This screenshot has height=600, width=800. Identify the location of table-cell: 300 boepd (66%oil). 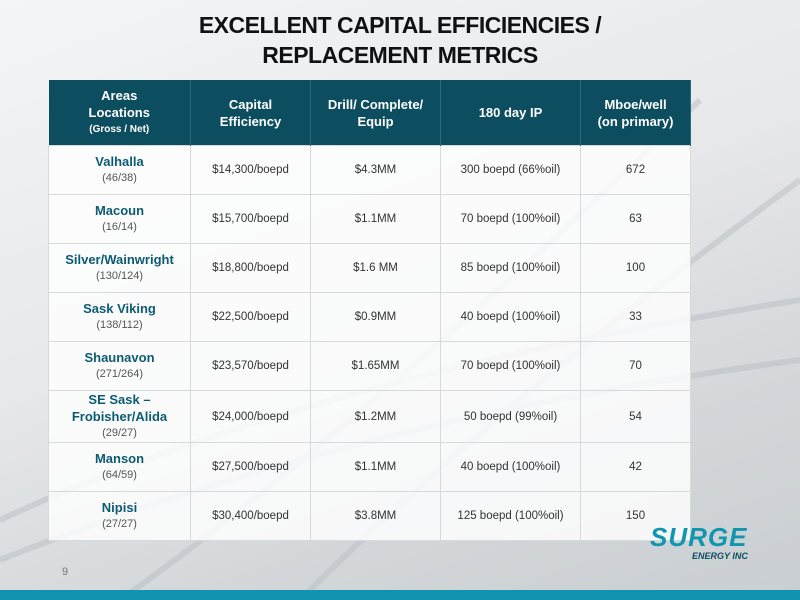
(510, 170).